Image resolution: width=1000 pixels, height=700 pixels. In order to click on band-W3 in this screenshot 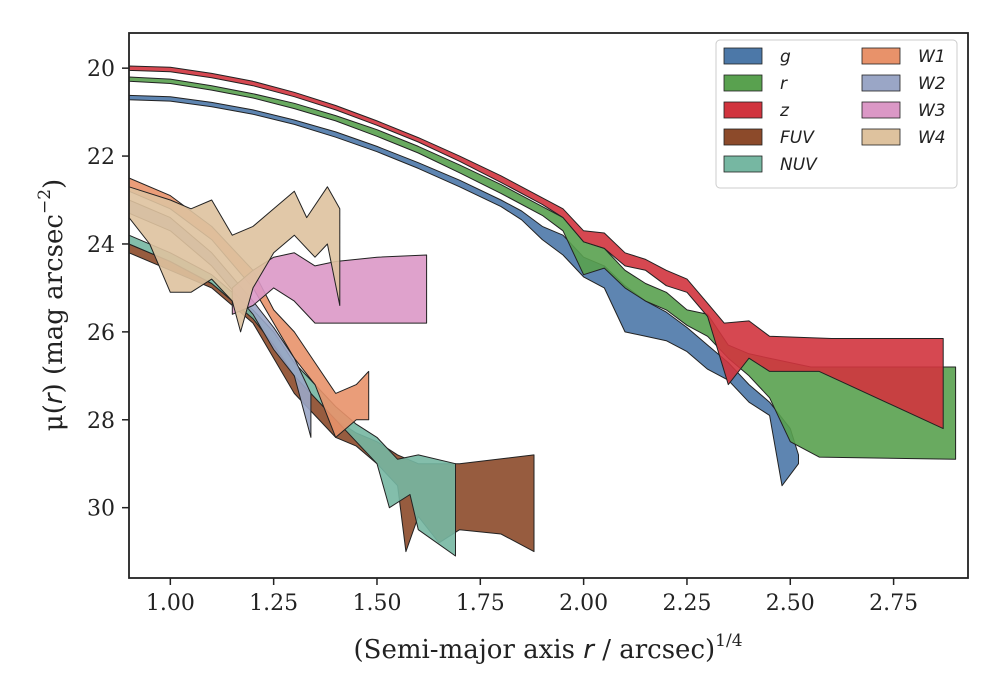, I will do `click(329, 288)`.